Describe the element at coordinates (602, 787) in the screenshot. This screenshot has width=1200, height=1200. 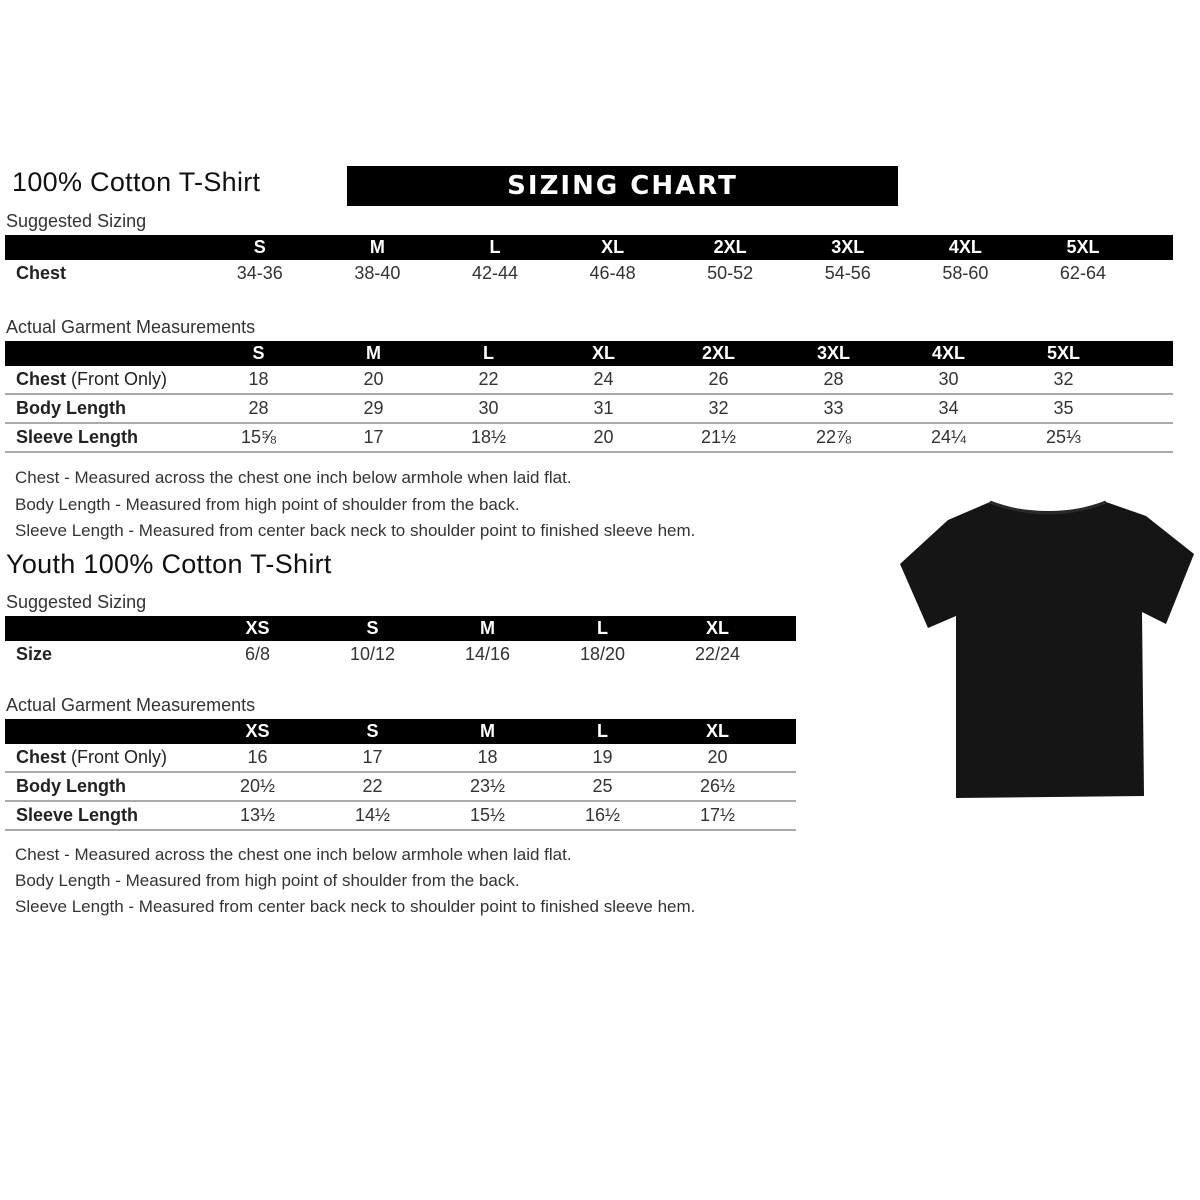
I see `cell: 25` at that location.